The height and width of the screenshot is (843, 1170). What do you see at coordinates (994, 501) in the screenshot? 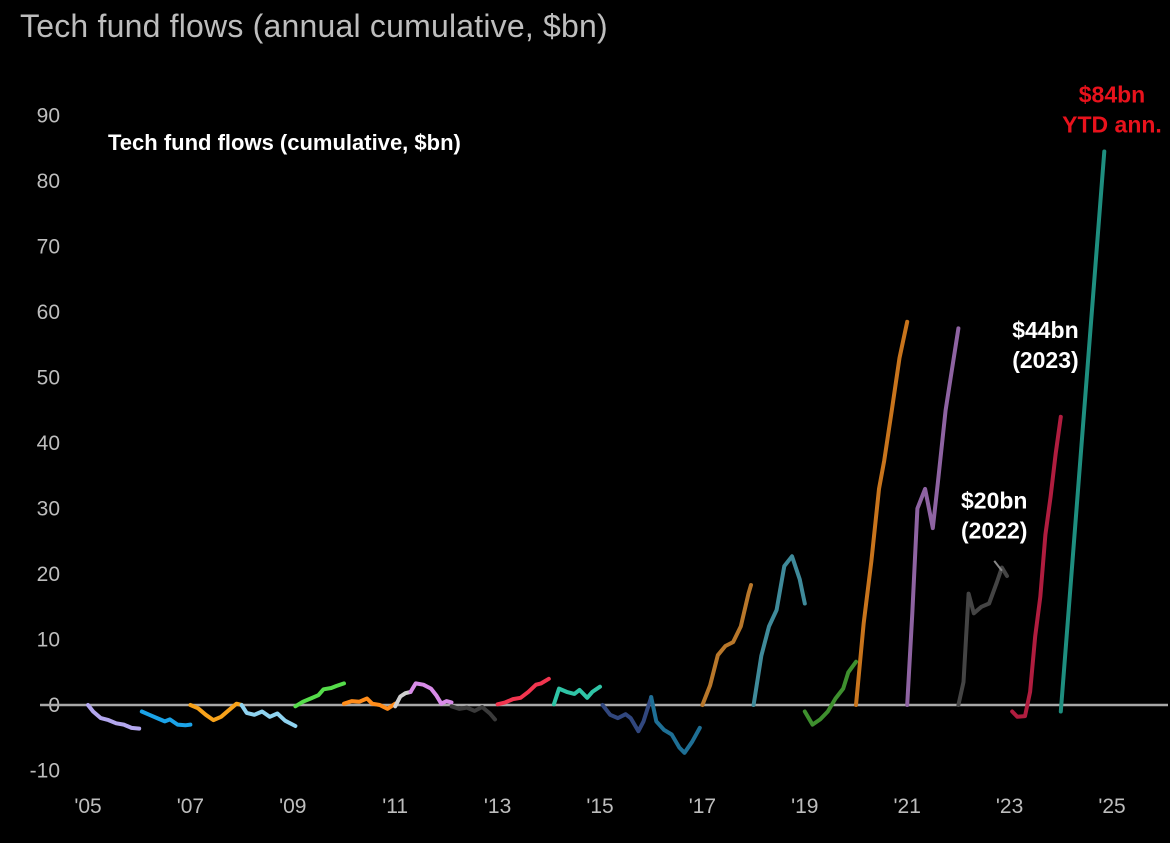
I see `annotation-label: $20bn` at bounding box center [994, 501].